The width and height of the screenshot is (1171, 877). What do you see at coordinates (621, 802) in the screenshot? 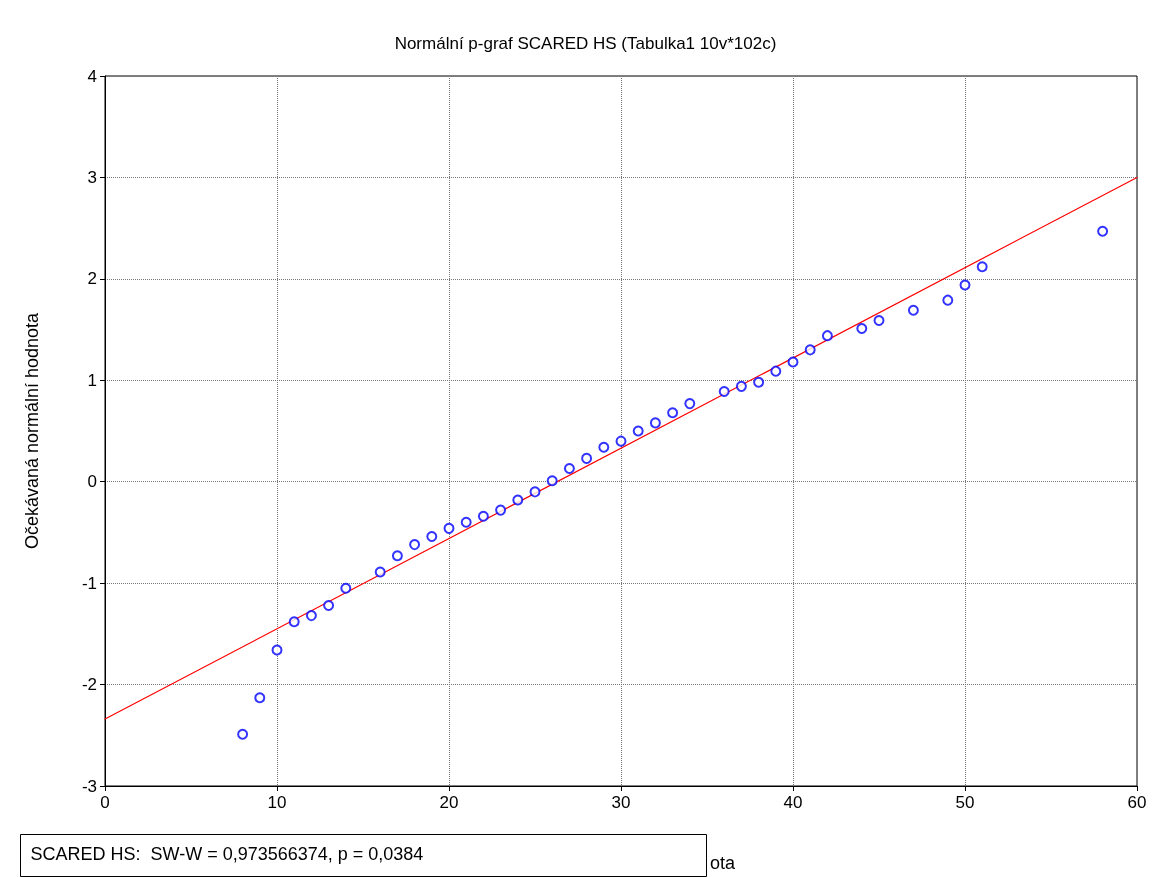
I see `x-tick-label: 30` at bounding box center [621, 802].